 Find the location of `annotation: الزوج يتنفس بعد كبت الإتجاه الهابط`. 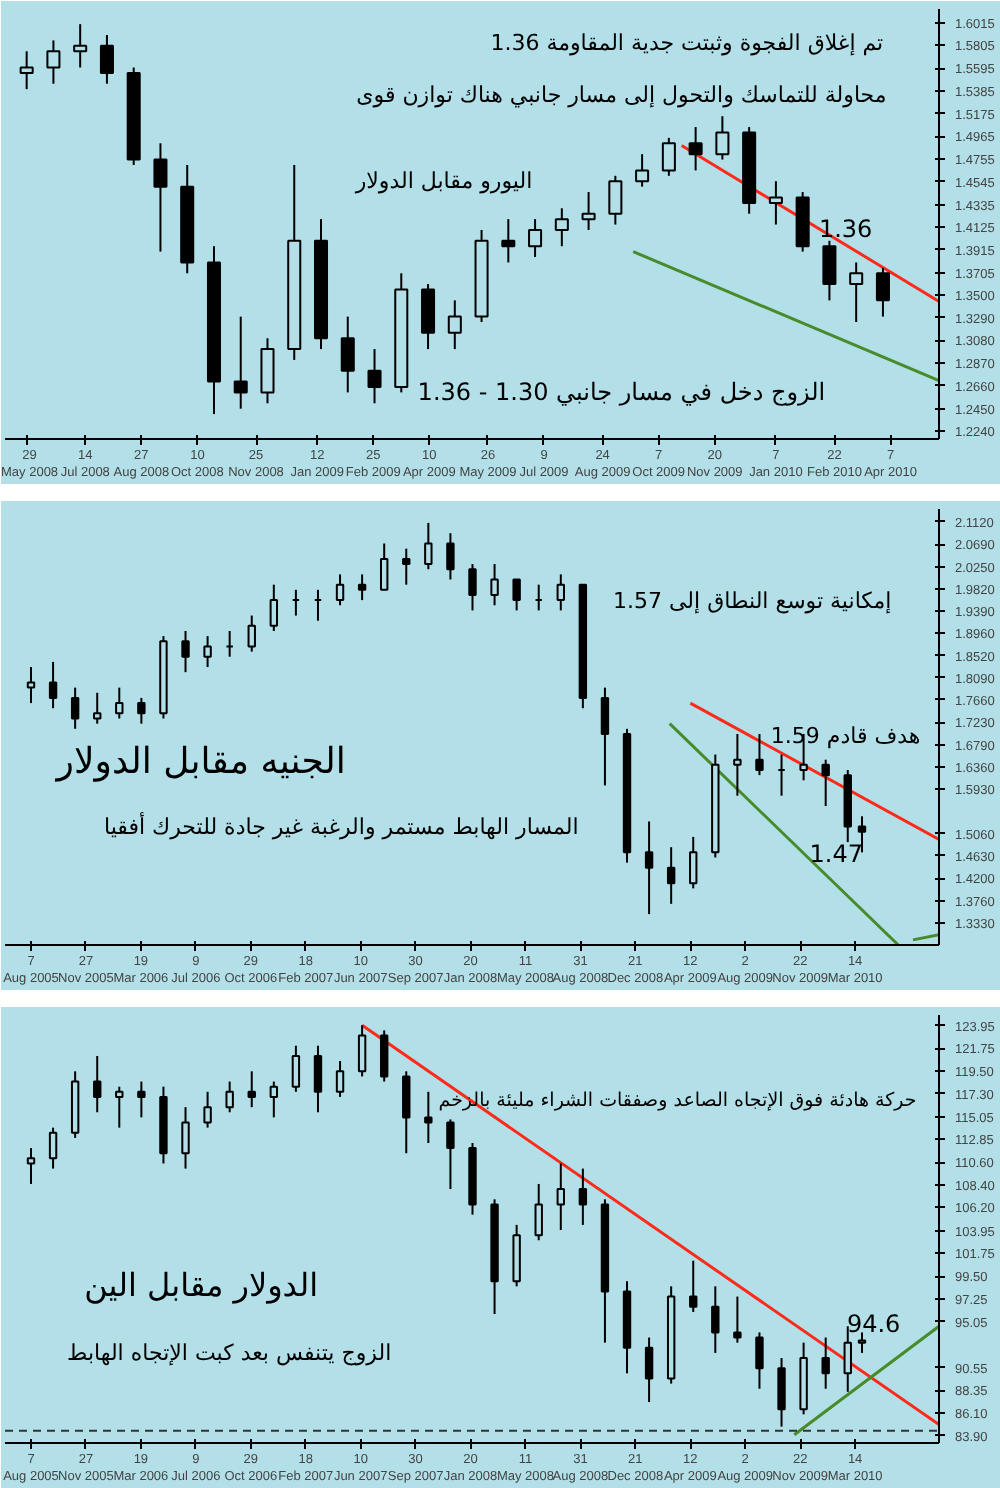

annotation: الزوج يتنفس بعد كبت الإتجاه الهابط is located at coordinates (229, 1353).